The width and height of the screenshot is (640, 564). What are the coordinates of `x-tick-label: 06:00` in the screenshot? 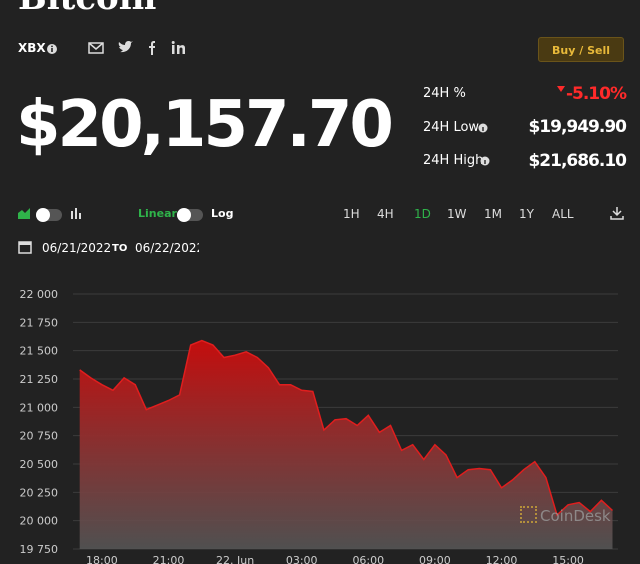 It's located at (368, 559).